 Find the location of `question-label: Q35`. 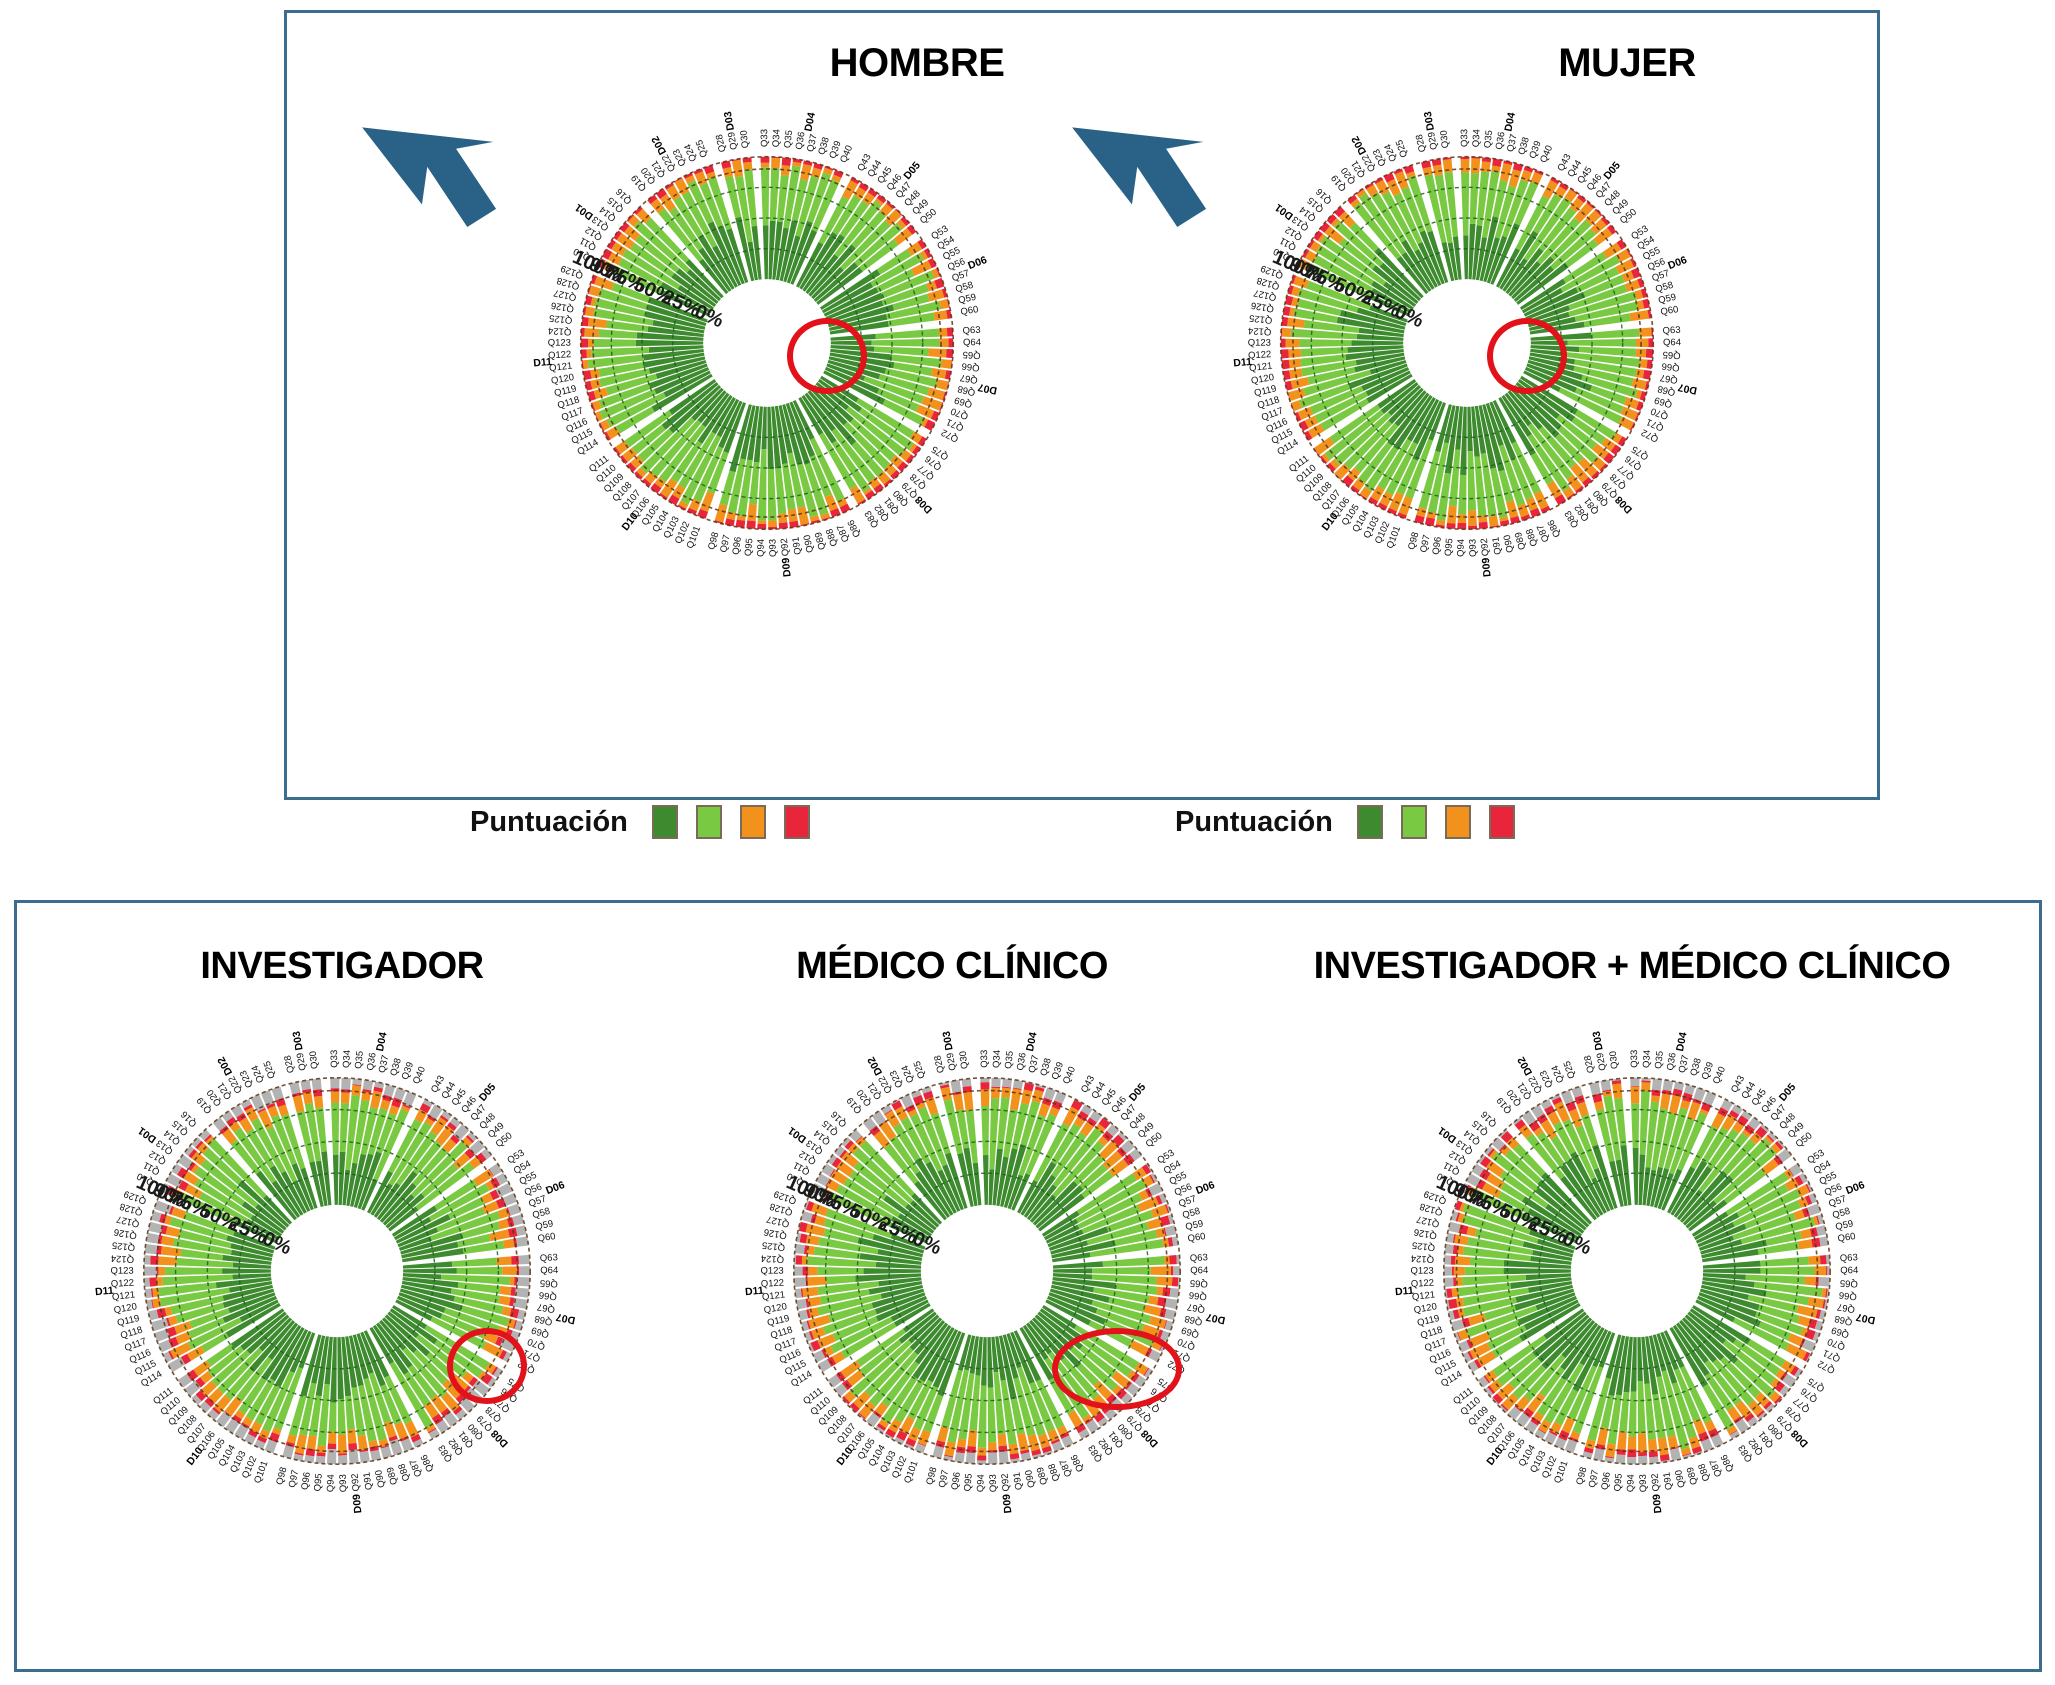

question-label: Q35 is located at coordinates (359, 1059).